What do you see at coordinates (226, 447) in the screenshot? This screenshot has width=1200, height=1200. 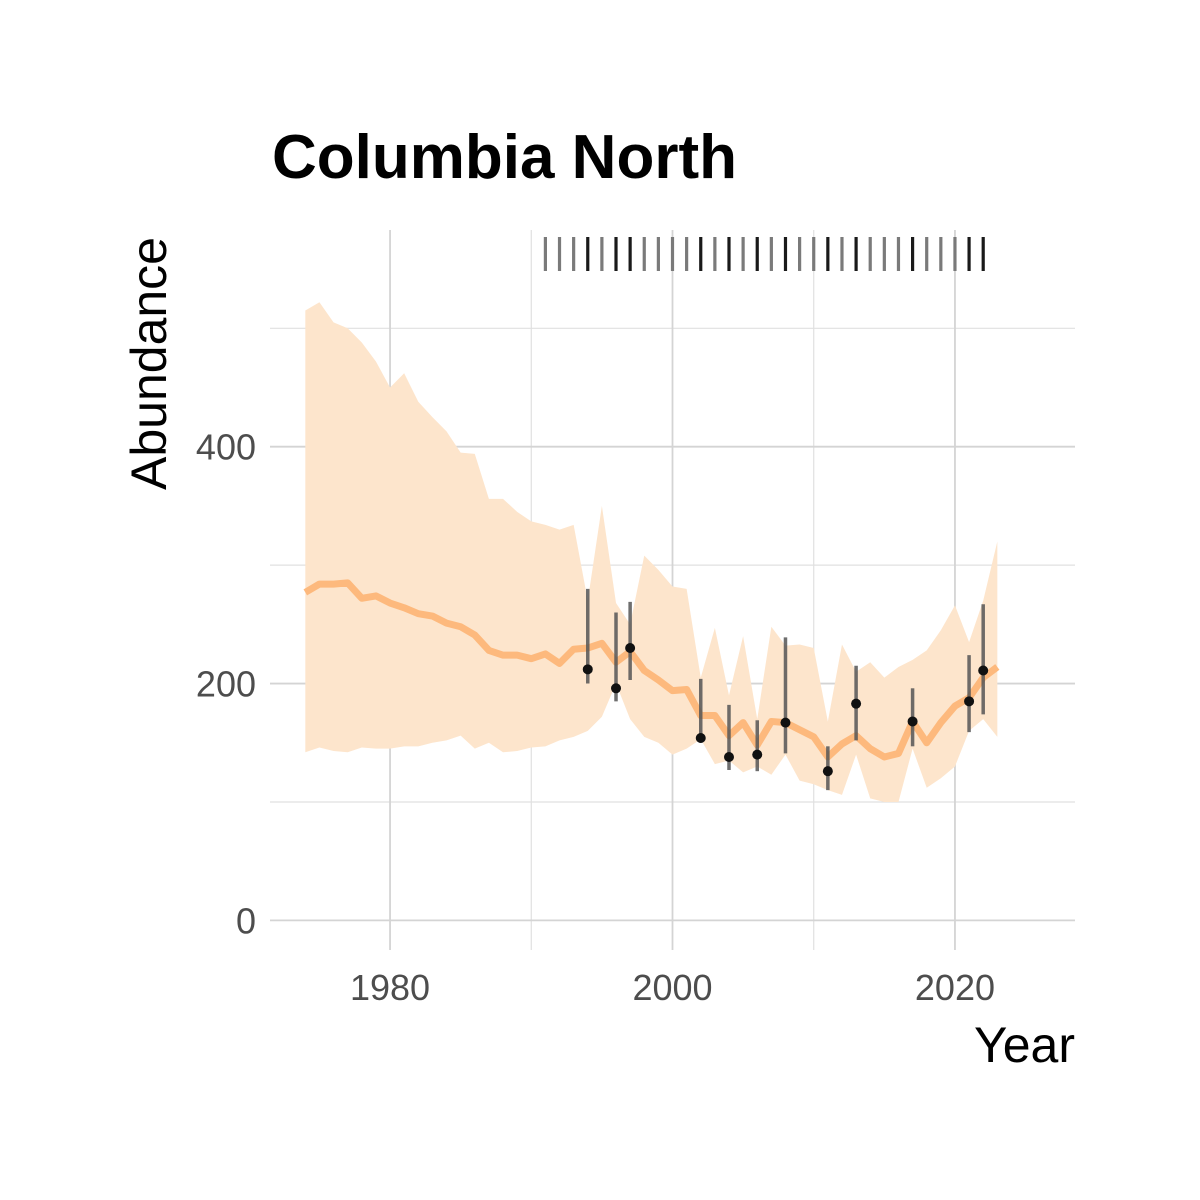 I see `y-tick-label: 400` at bounding box center [226, 447].